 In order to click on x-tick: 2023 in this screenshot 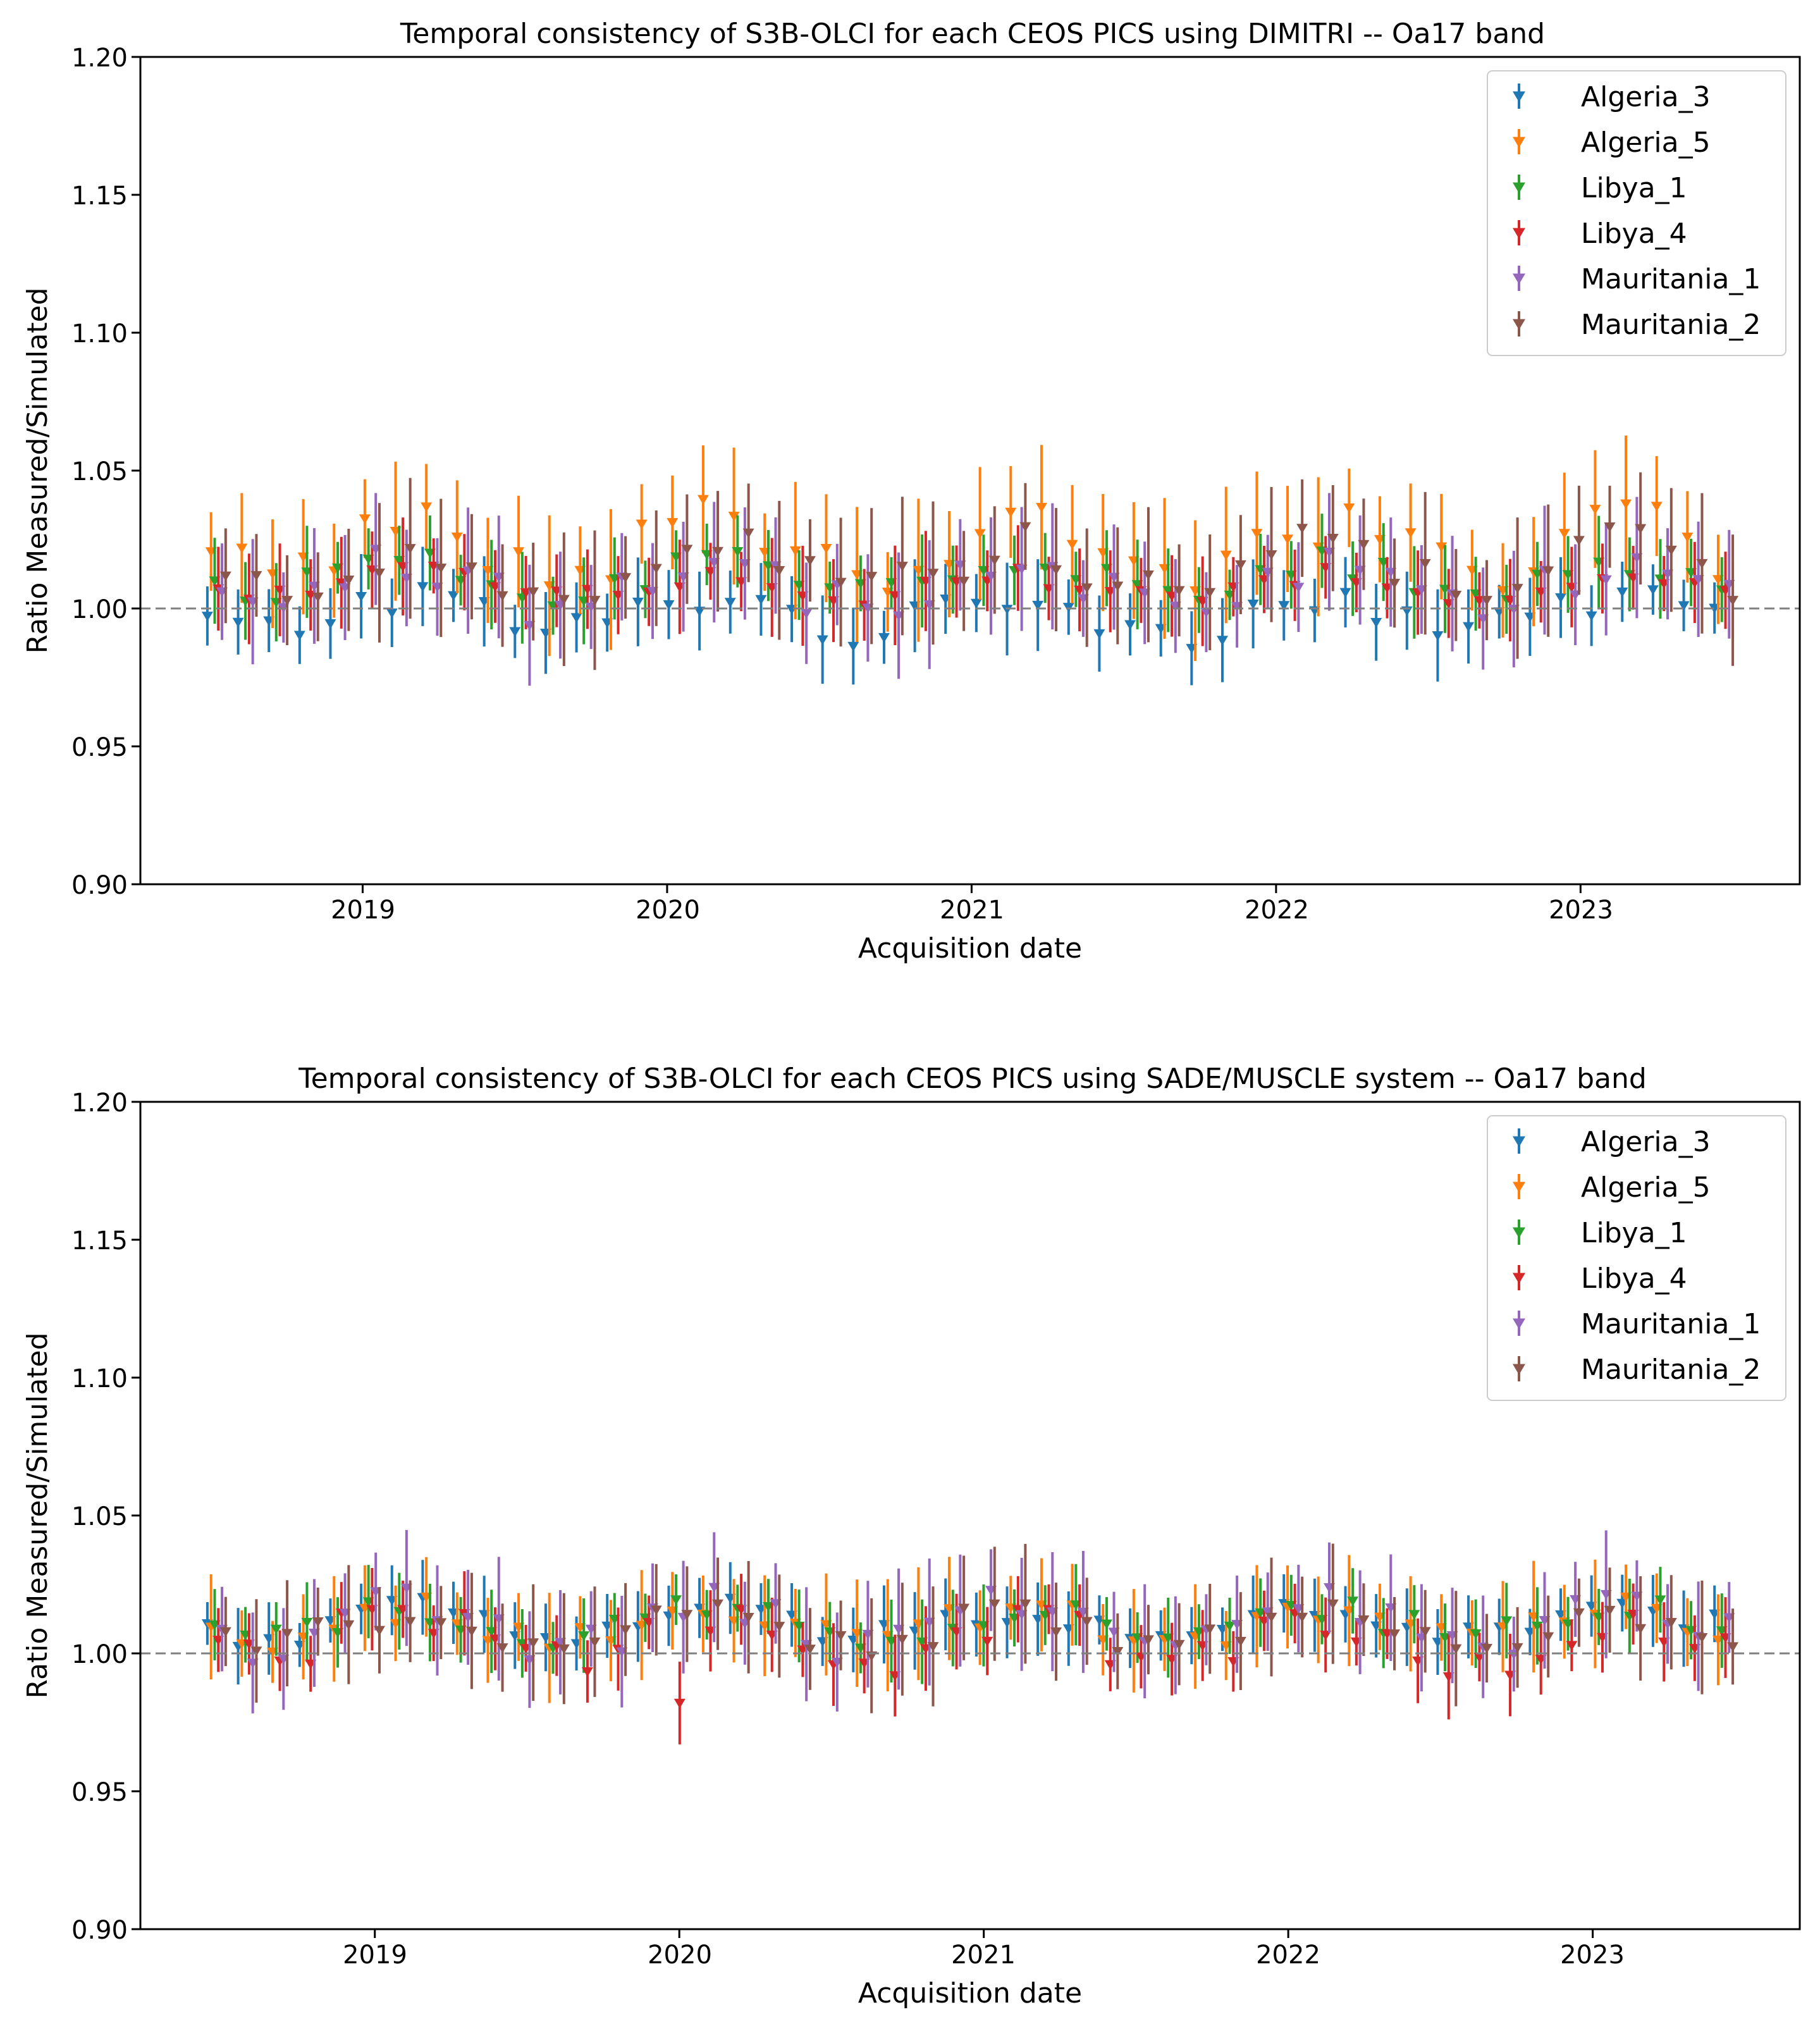, I will do `click(1592, 1956)`.